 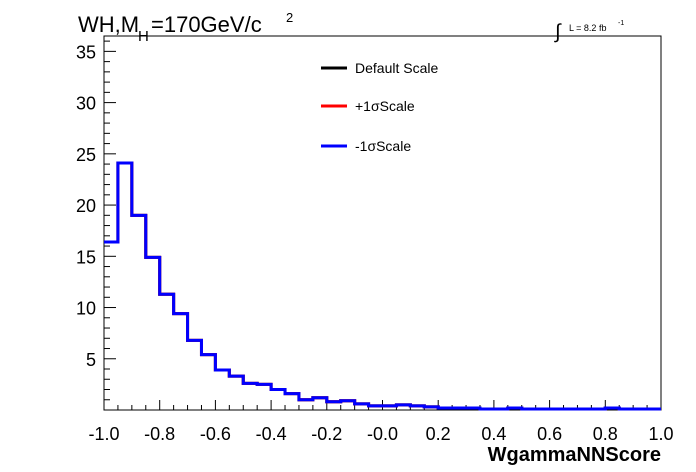 I want to click on x-tick-label: 0.6, so click(x=549, y=434).